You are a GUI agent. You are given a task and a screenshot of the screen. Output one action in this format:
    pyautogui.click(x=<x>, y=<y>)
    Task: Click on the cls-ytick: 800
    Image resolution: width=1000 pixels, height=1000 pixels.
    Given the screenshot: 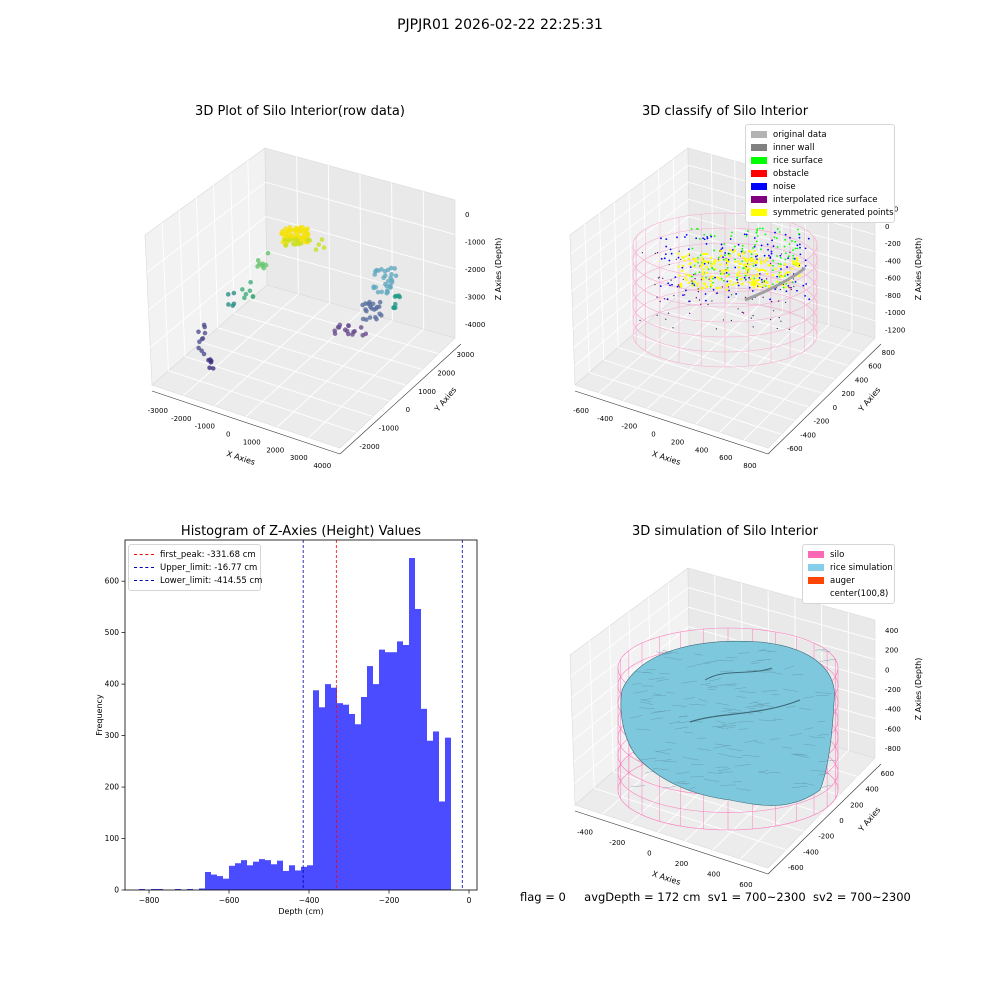 What is the action you would take?
    pyautogui.click(x=888, y=353)
    